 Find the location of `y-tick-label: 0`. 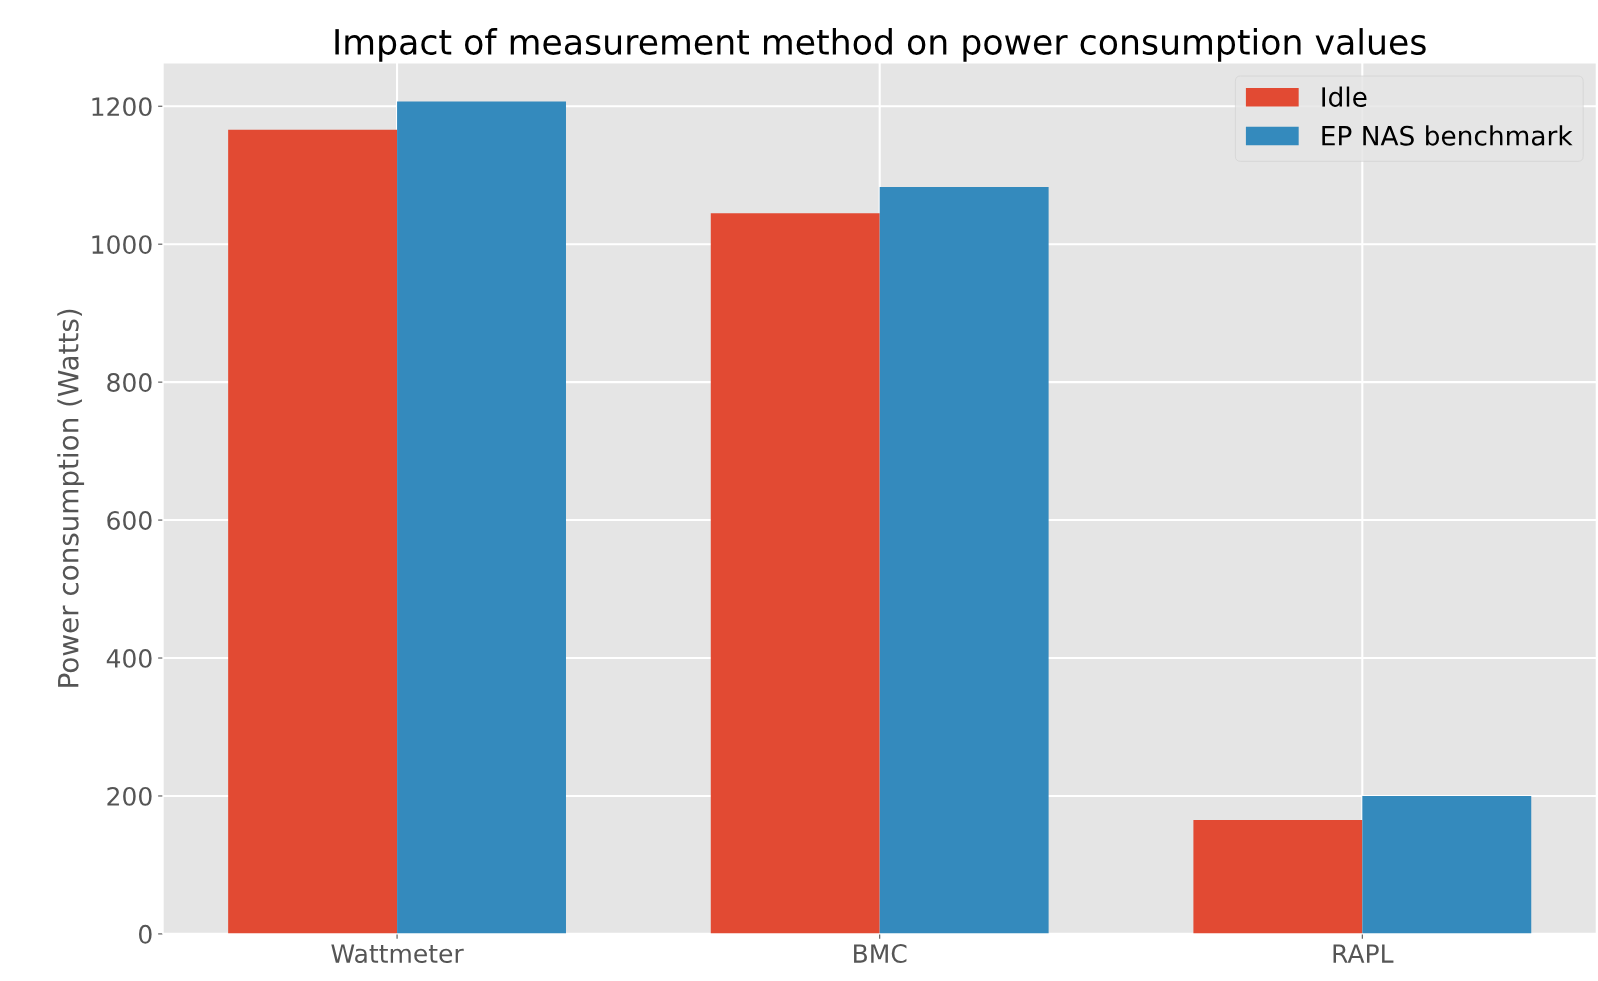

y-tick-label: 0 is located at coordinates (145, 934).